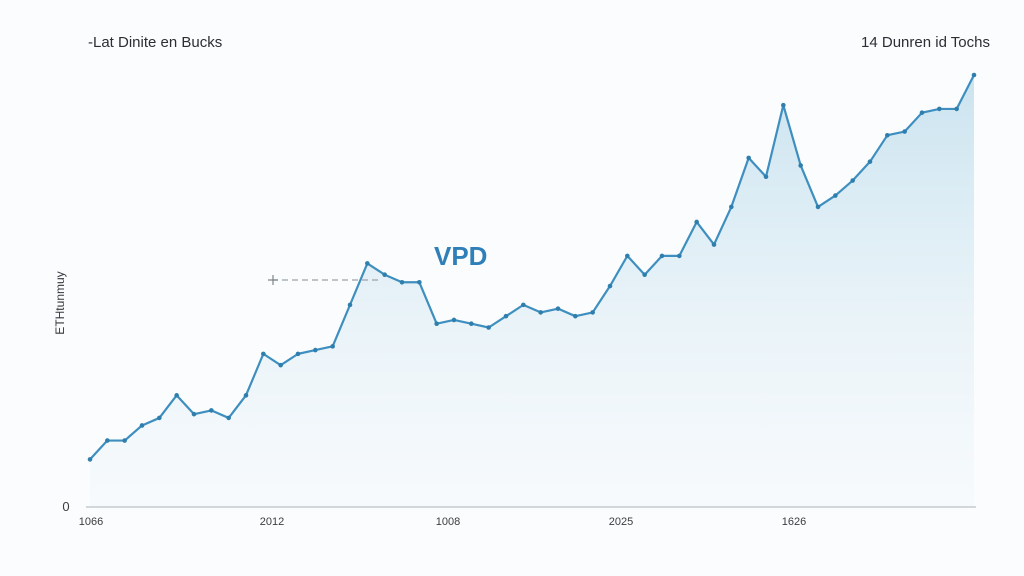 The image size is (1024, 576). Describe the element at coordinates (460, 256) in the screenshot. I see `annotation-label: VPD` at that location.